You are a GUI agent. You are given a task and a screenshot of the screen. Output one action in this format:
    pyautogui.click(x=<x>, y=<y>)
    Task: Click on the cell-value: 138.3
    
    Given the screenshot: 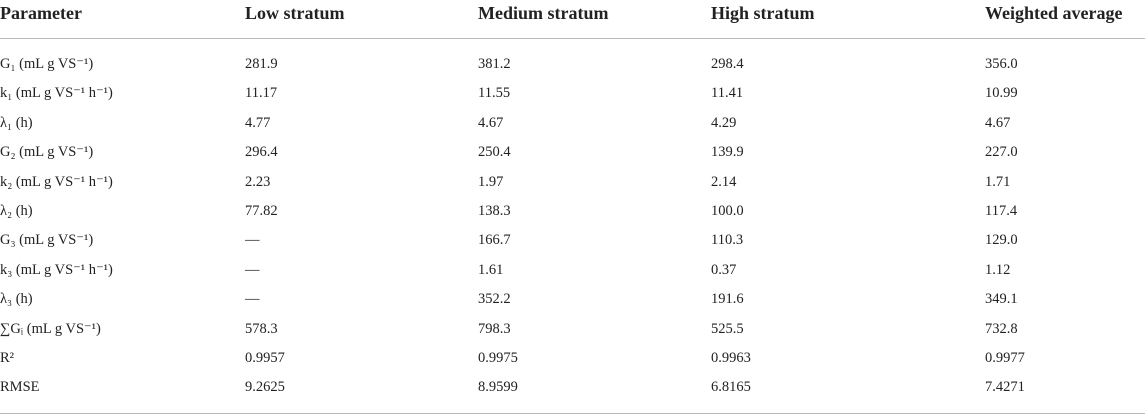 What is the action you would take?
    pyautogui.click(x=494, y=211)
    